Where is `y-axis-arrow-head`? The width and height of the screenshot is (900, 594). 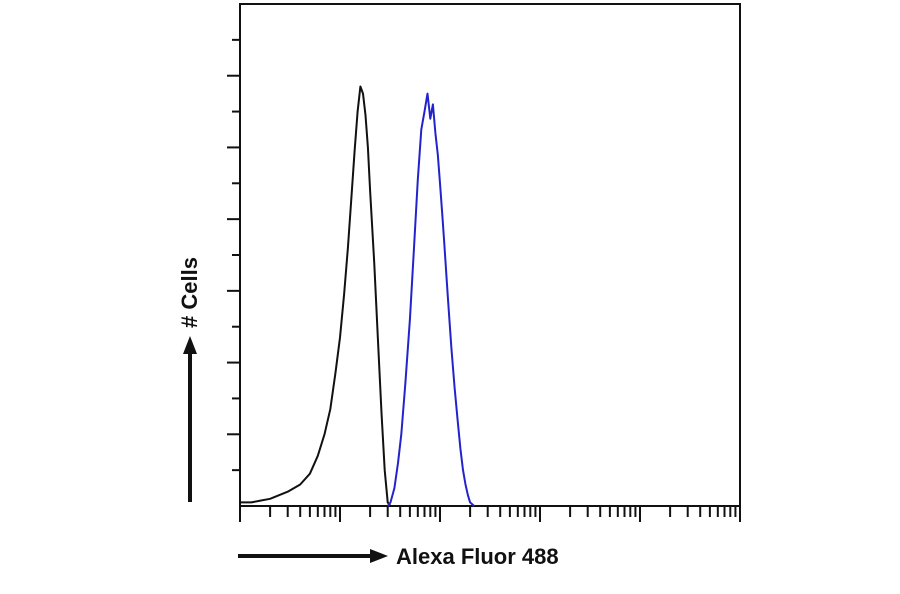 y-axis-arrow-head is located at coordinates (190, 345).